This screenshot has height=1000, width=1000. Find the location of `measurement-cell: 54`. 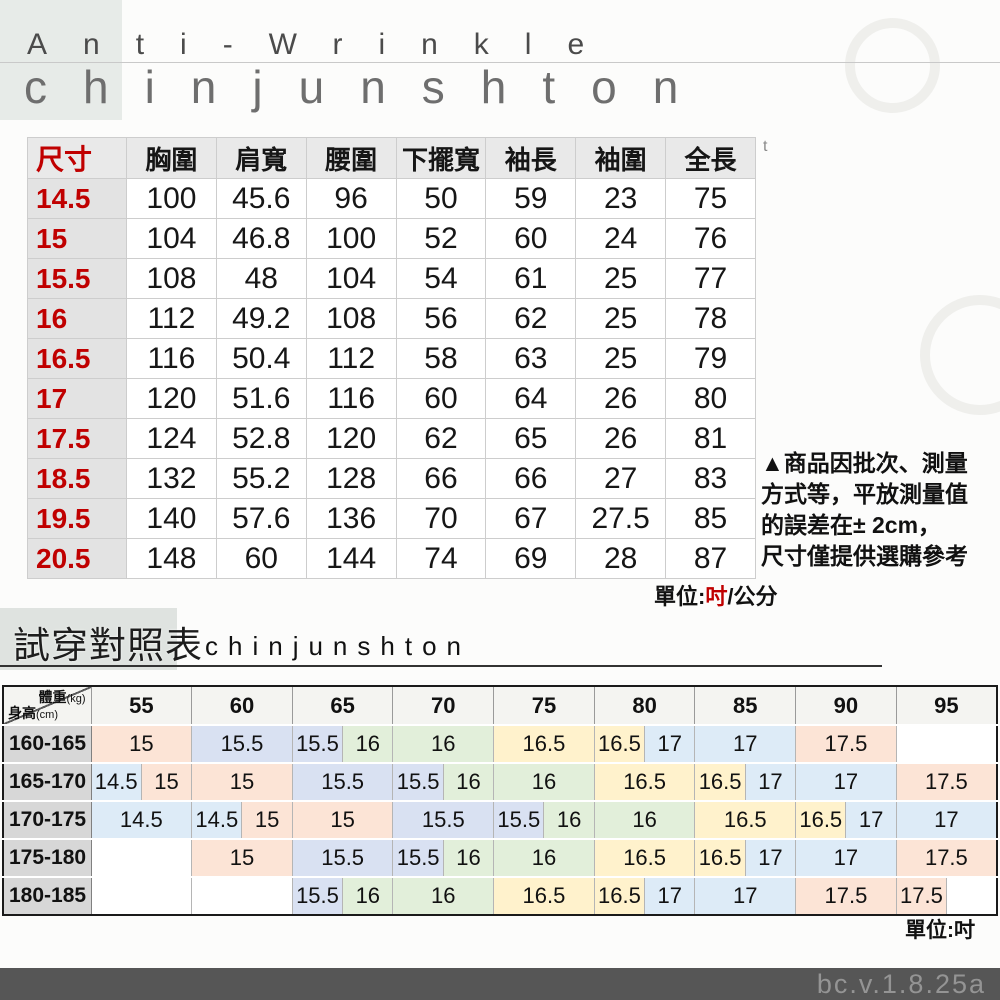

measurement-cell: 54 is located at coordinates (441, 278).